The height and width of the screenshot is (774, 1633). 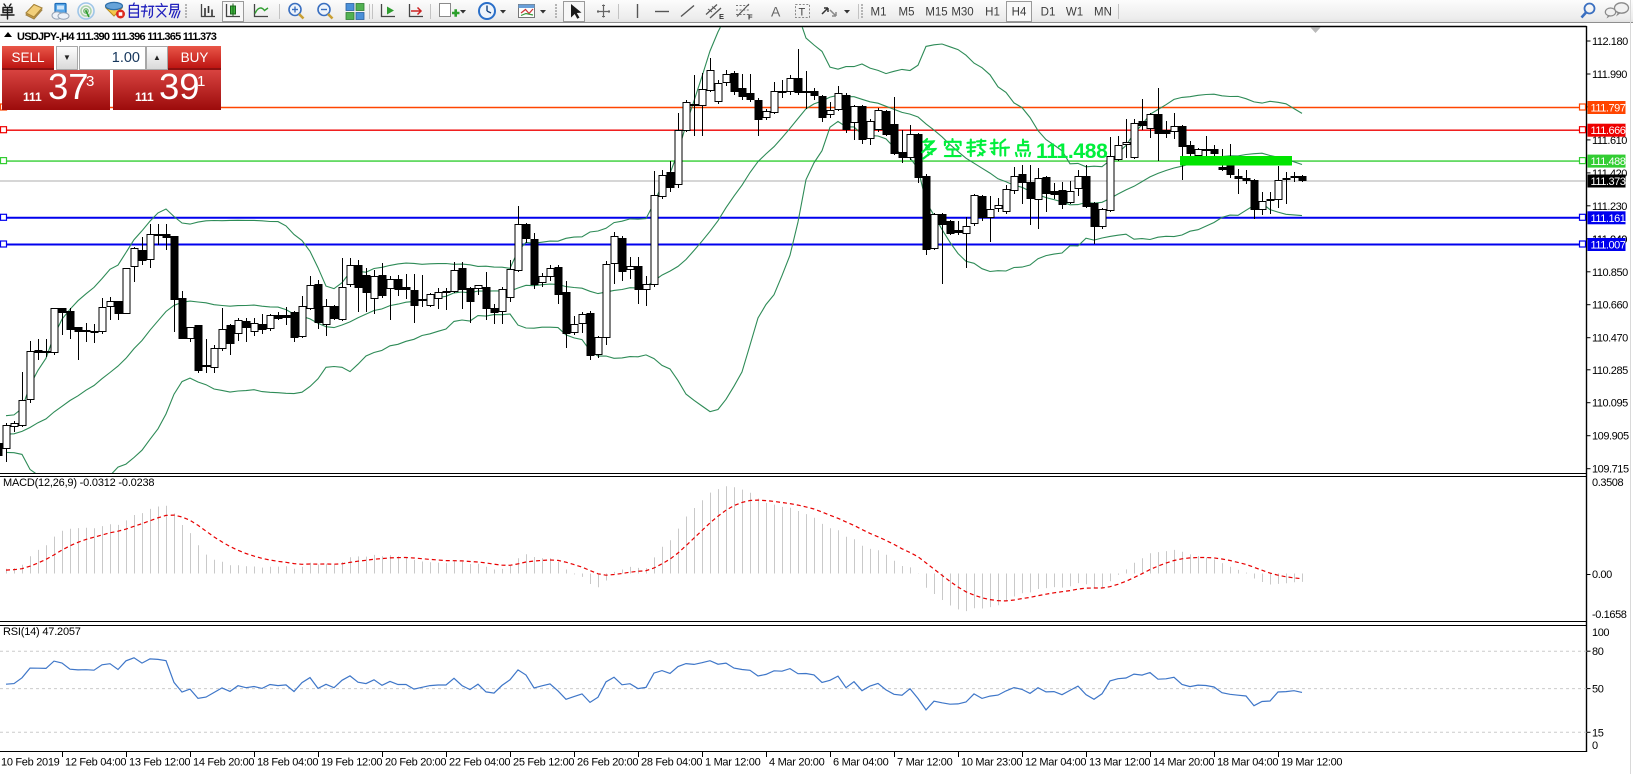 What do you see at coordinates (1610, 42) in the screenshot?
I see `svg-text: 112.180` at bounding box center [1610, 42].